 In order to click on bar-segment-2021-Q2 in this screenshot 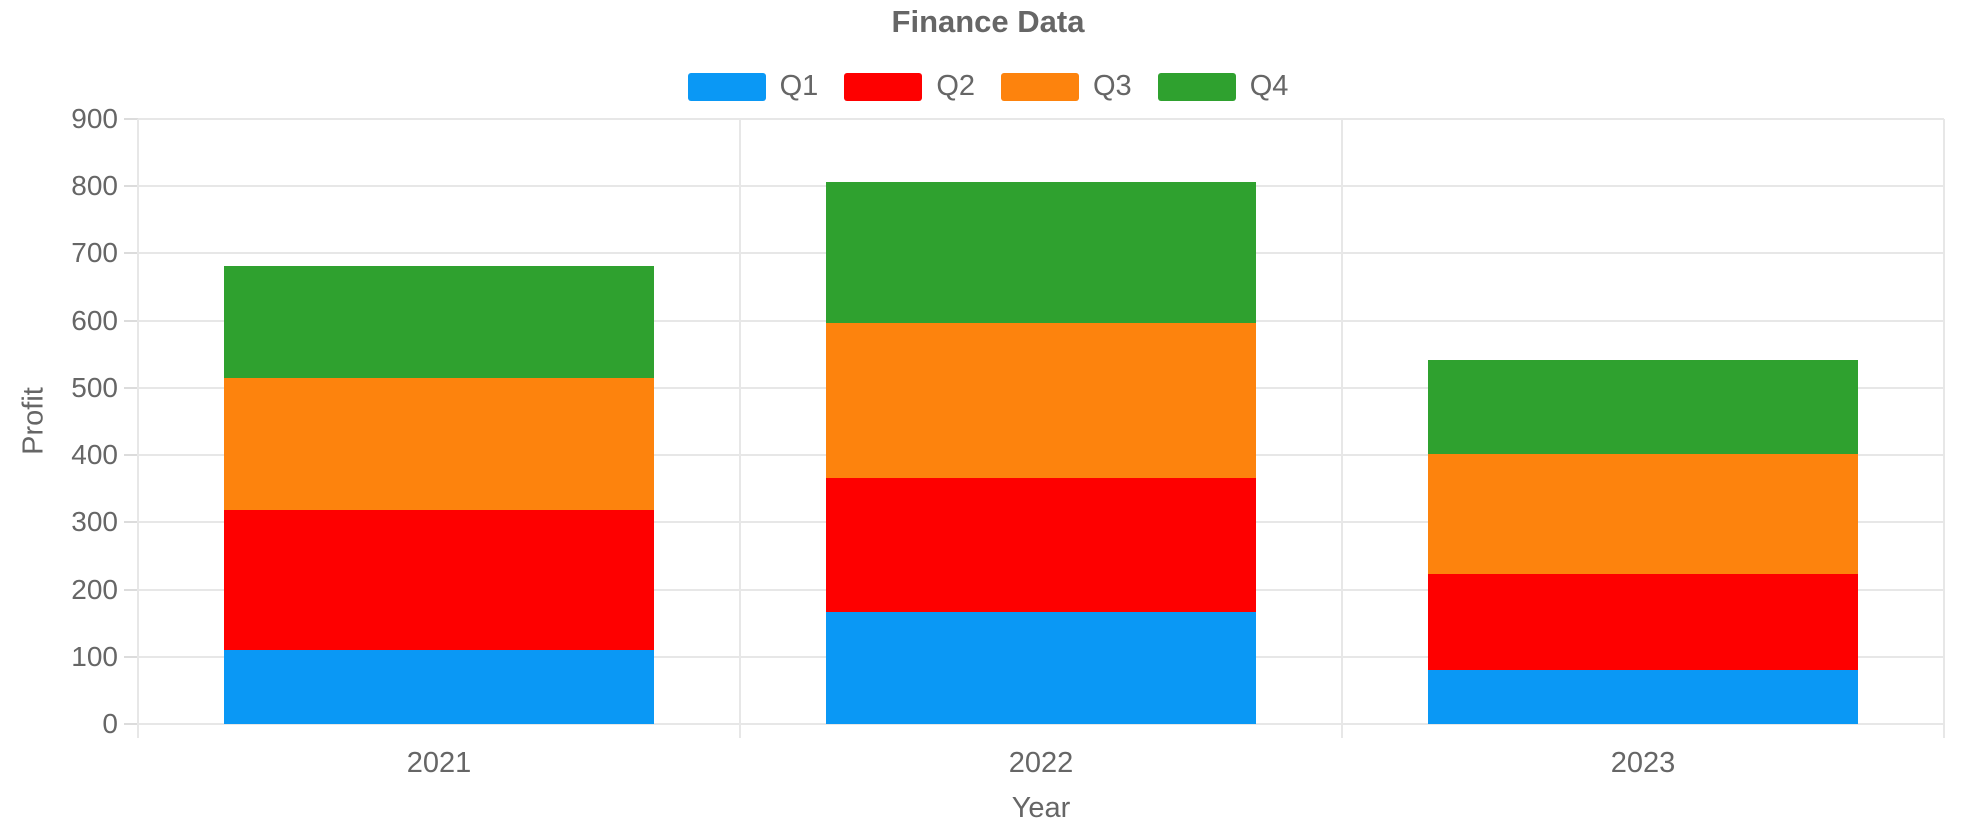, I will do `click(439, 580)`.